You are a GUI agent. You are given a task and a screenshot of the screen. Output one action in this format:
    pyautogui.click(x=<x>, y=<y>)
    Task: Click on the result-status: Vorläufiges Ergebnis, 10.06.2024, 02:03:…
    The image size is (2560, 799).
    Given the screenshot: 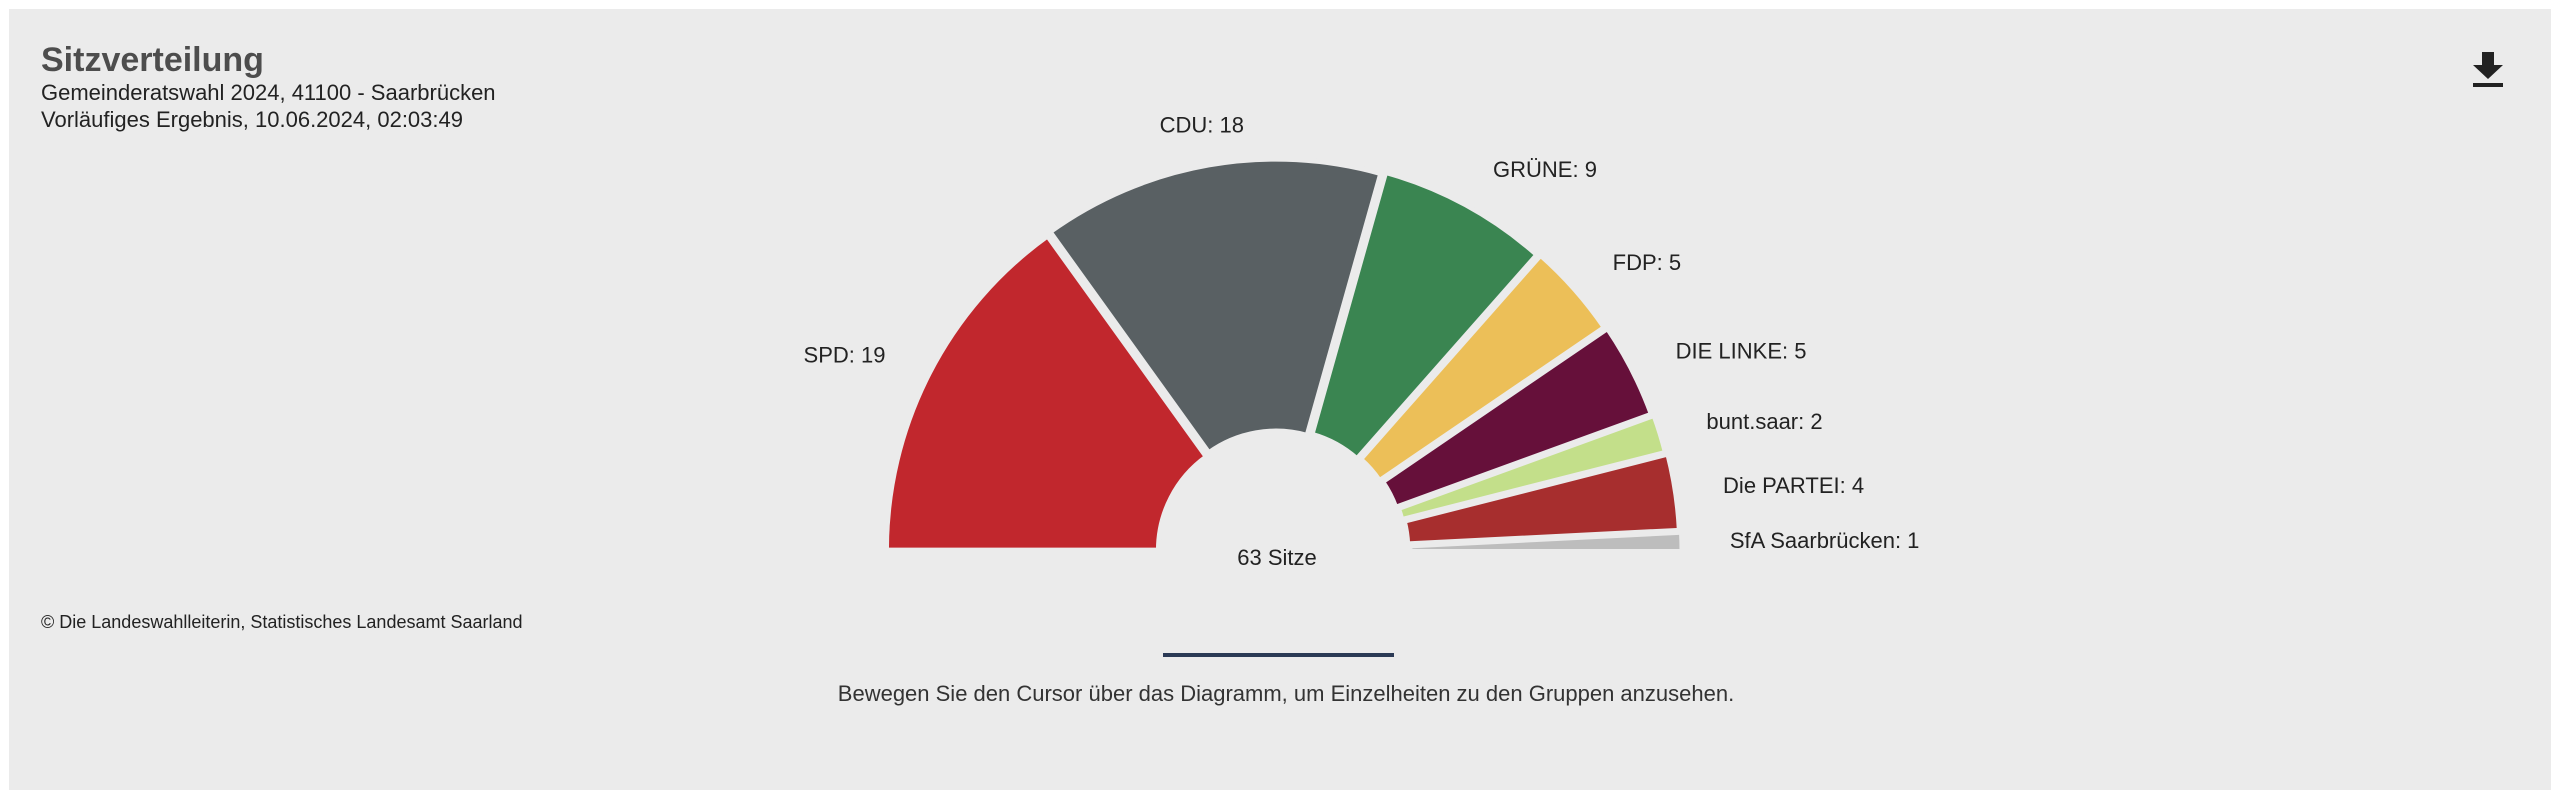 What is the action you would take?
    pyautogui.click(x=252, y=119)
    